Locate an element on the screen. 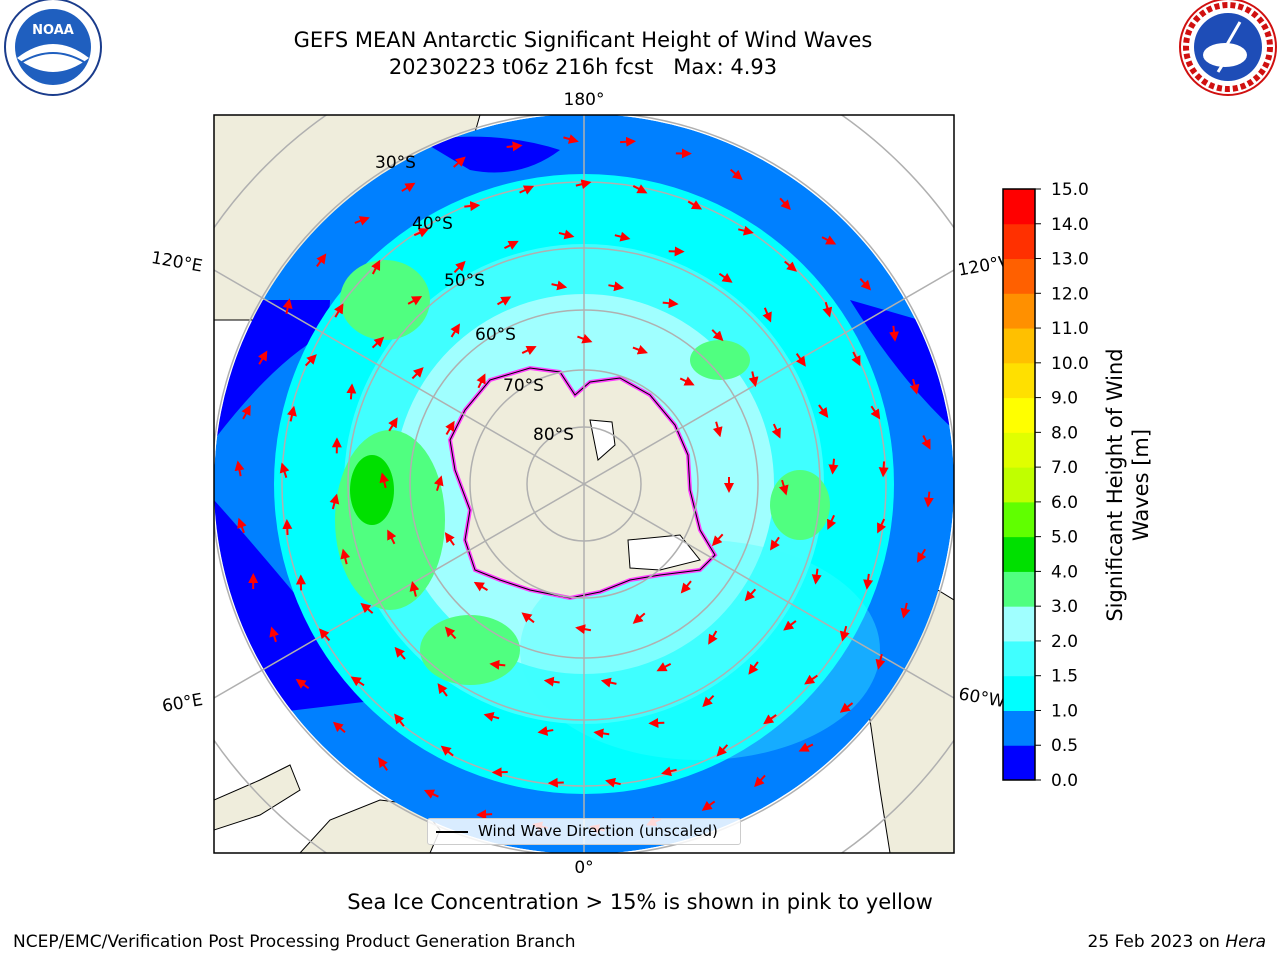 The height and width of the screenshot is (960, 1280). wave-field-3p0-e is located at coordinates (800, 505).